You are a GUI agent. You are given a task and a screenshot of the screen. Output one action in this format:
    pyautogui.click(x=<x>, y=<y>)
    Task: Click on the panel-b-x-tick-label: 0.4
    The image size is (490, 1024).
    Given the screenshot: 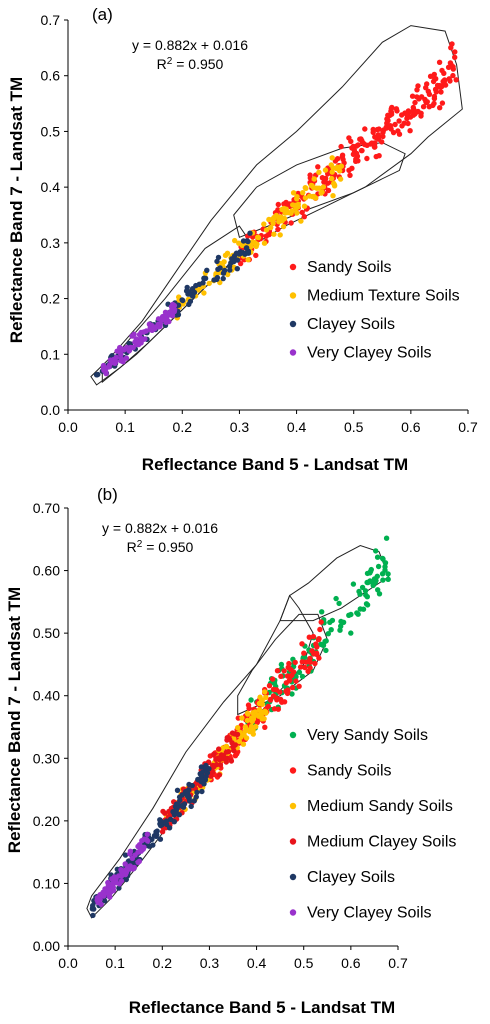 What is the action you would take?
    pyautogui.click(x=257, y=963)
    